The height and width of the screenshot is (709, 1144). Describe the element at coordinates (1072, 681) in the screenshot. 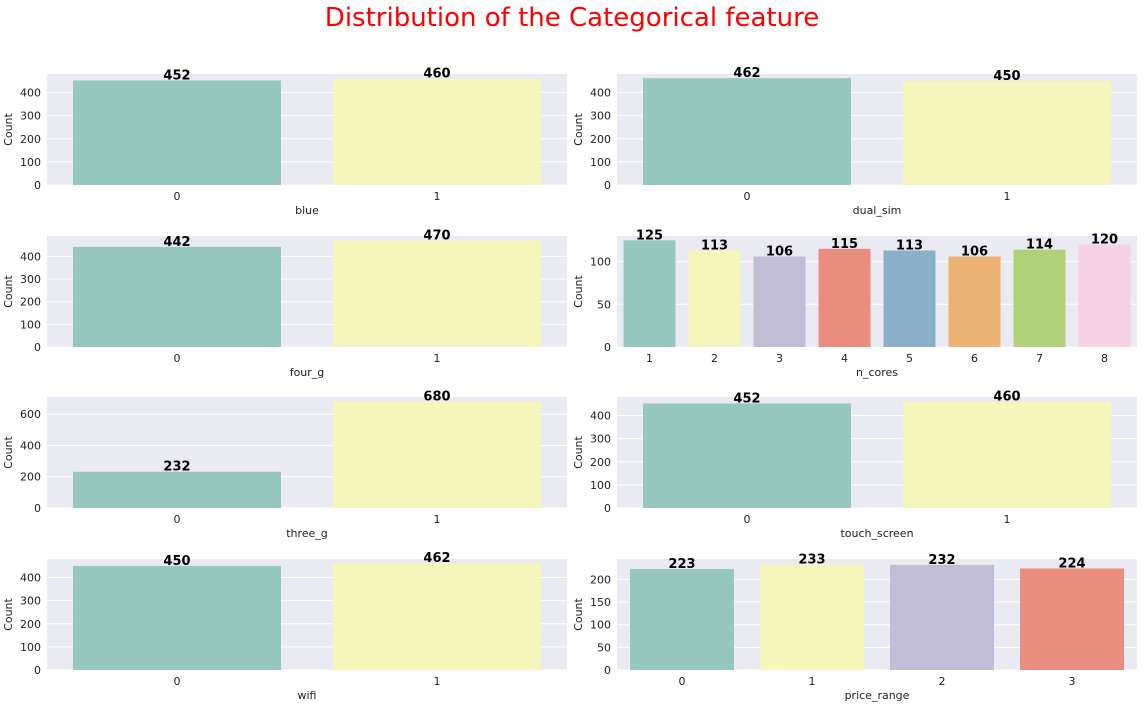

I see `x-tick-label: 3` at that location.